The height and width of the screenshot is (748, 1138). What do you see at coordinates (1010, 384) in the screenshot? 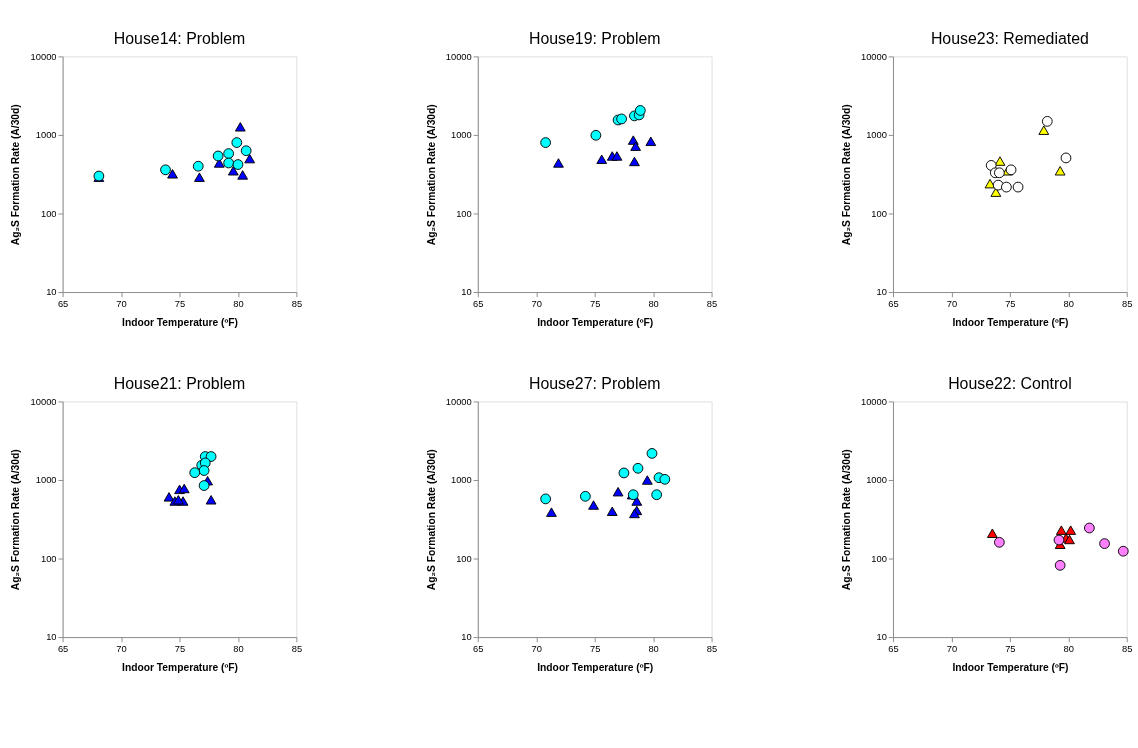
I see `chart-title: House22: Control` at bounding box center [1010, 384].